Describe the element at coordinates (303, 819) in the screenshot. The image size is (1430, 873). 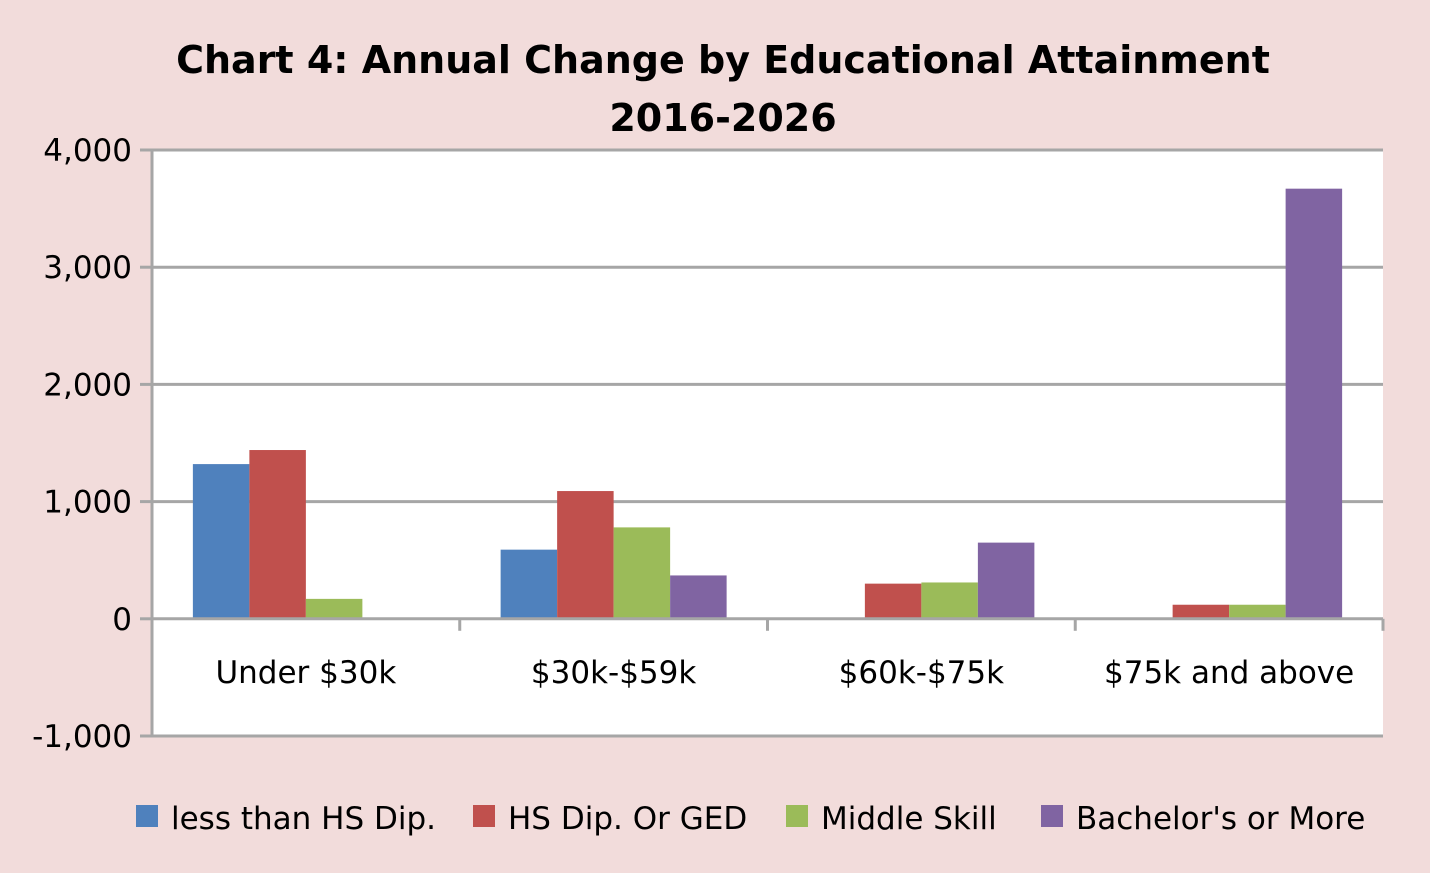
I see `legend-label: less than HS Dip.` at that location.